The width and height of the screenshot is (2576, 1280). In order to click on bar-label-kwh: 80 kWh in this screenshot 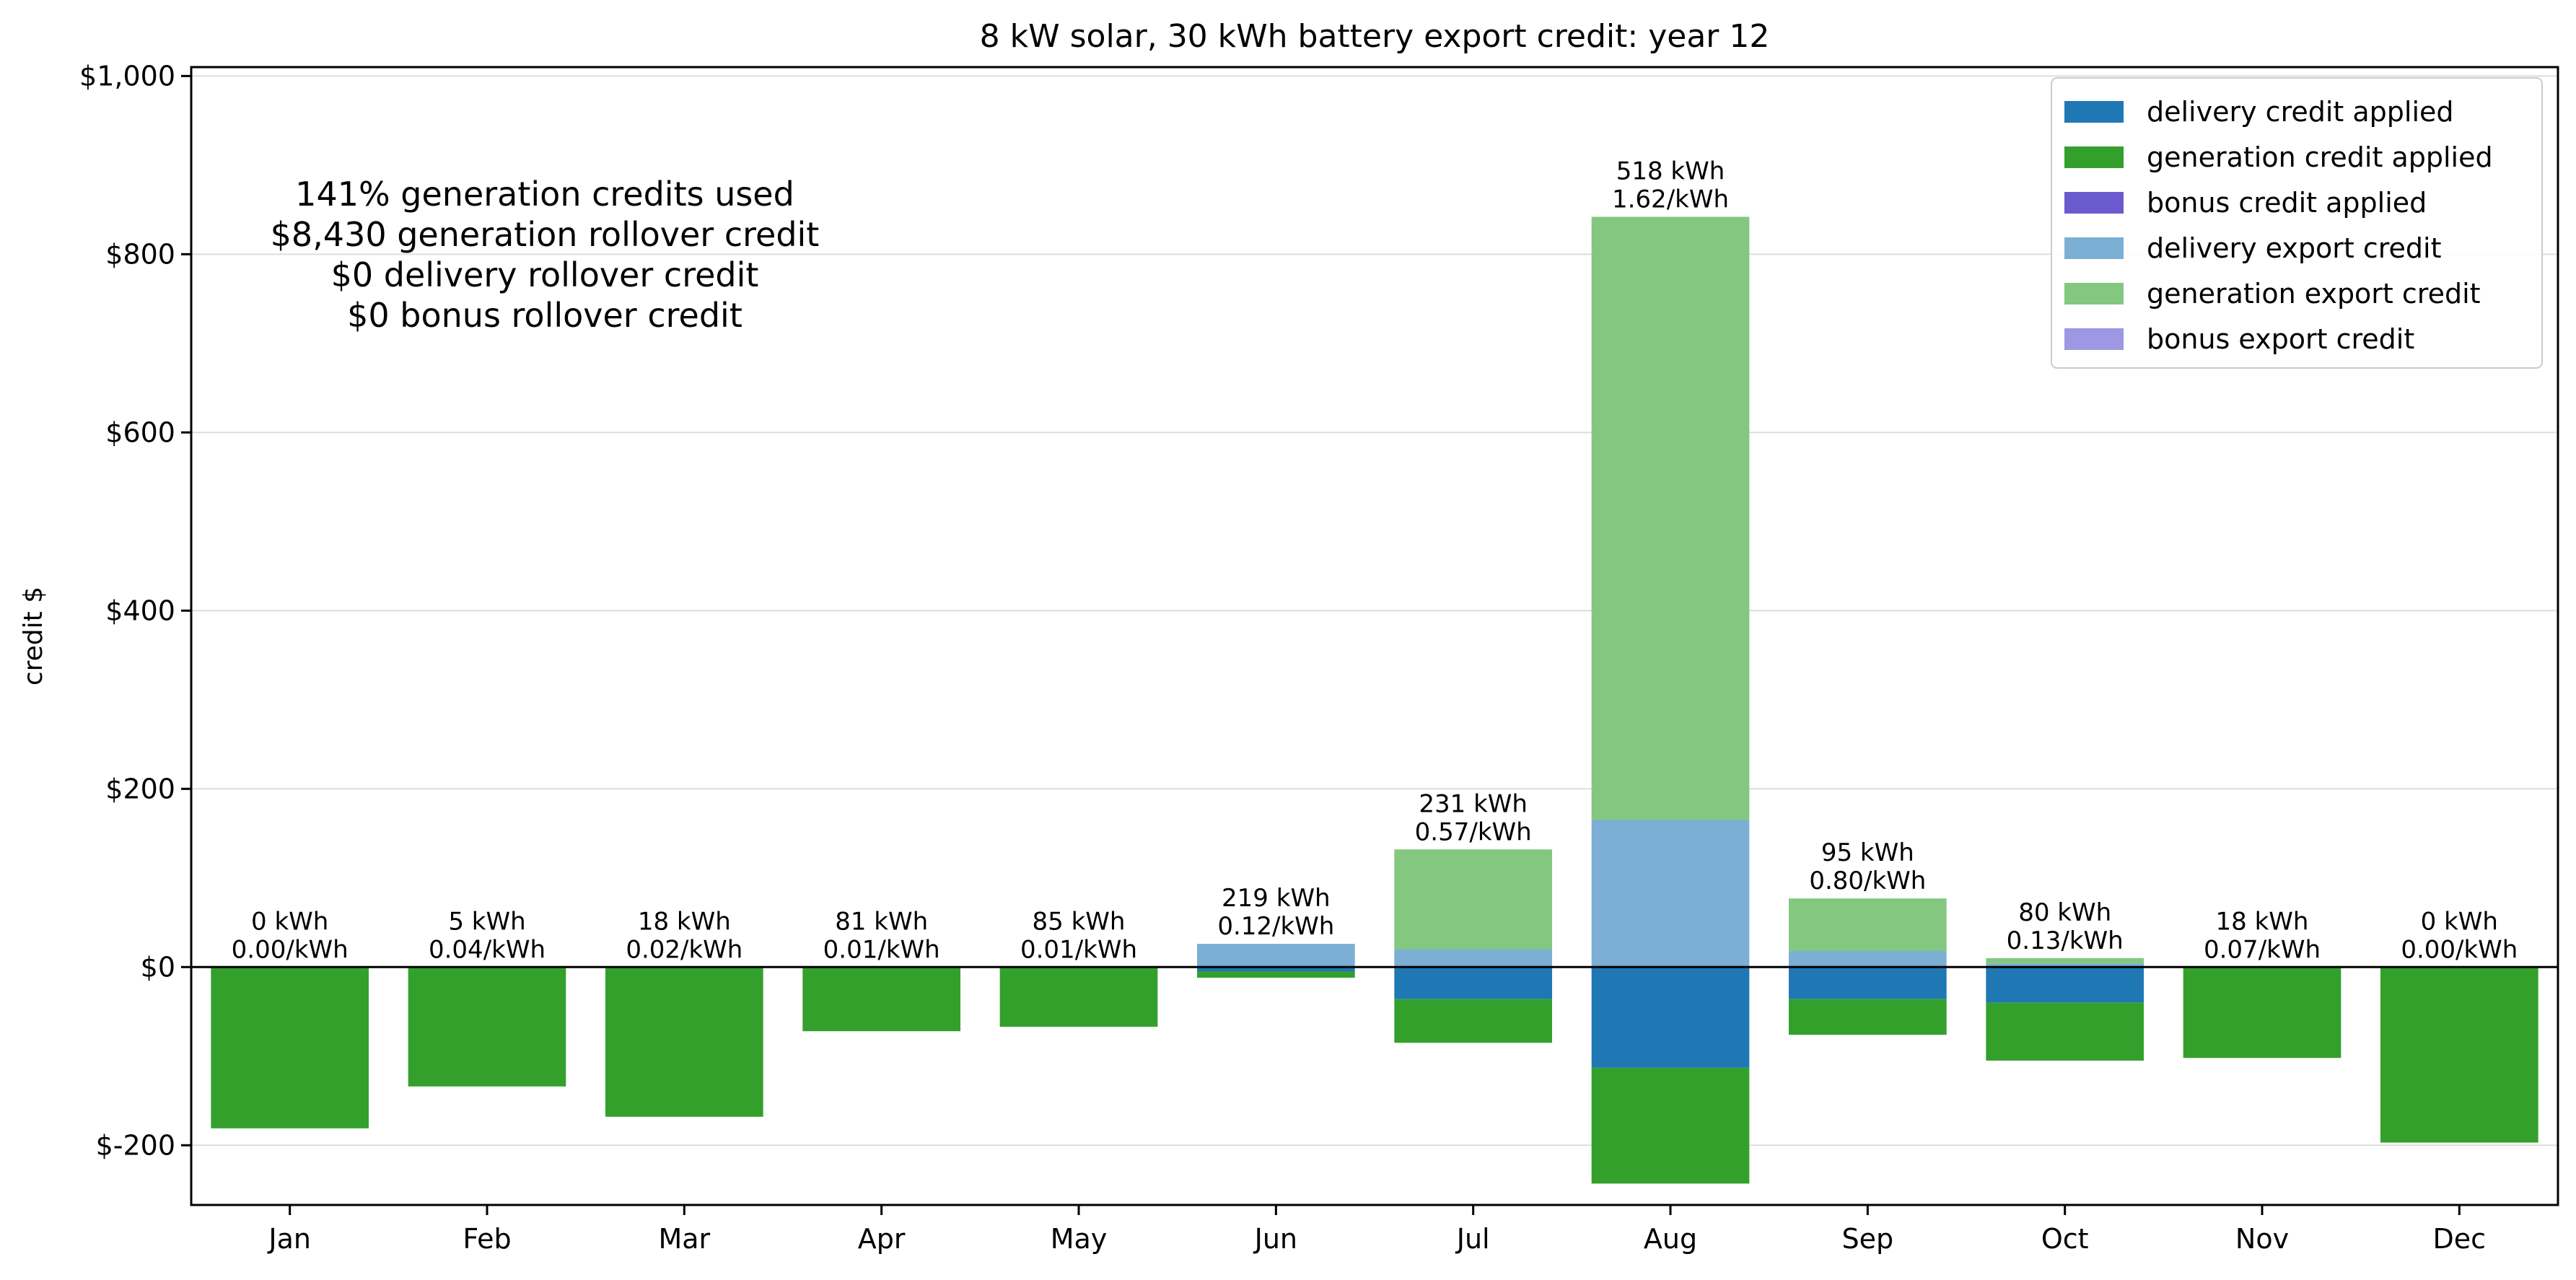, I will do `click(2064, 912)`.